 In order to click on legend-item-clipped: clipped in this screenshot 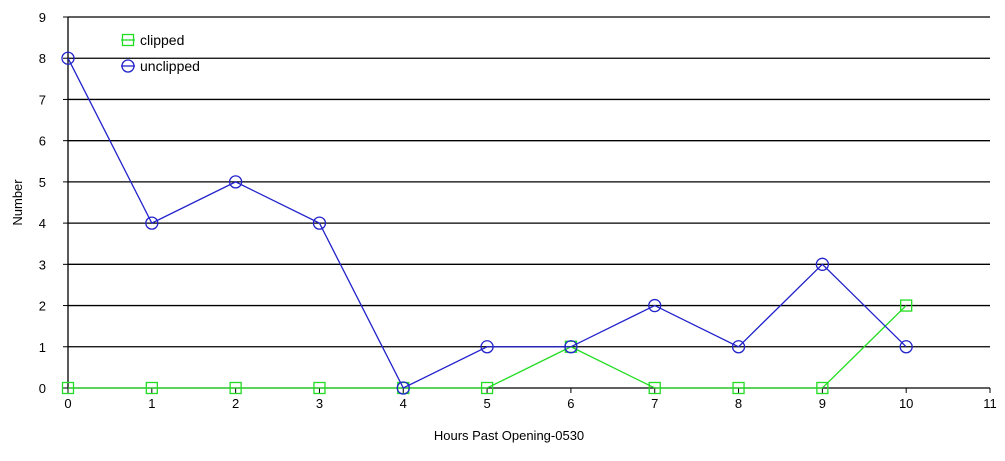, I will do `click(152, 40)`.